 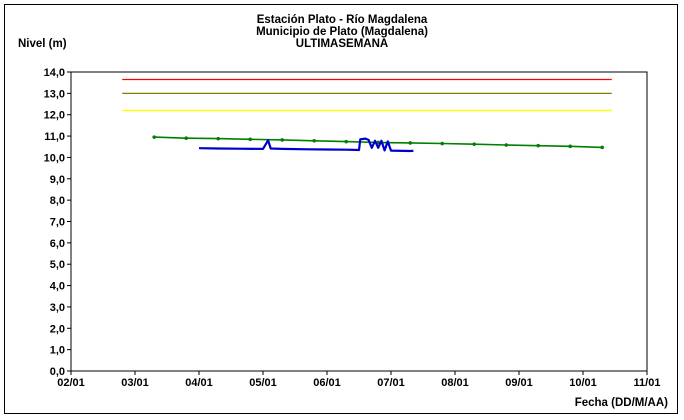 I want to click on chart-title-line-3: ULTIMASEMANA, so click(x=342, y=44).